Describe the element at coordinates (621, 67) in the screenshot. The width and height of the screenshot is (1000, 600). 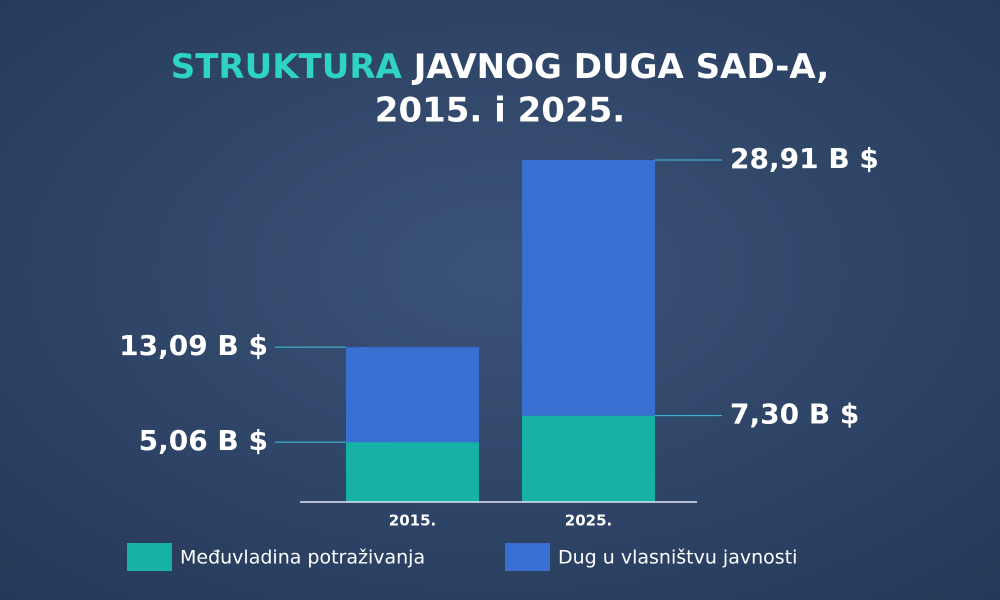
I see `title-part: JAVNOG DUGA SAD-A,` at that location.